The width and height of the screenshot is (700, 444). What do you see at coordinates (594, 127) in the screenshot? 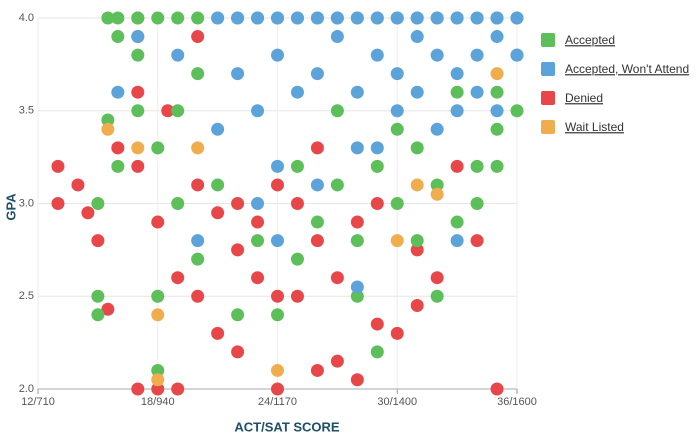
I see `legend-label: Wait Listed` at bounding box center [594, 127].